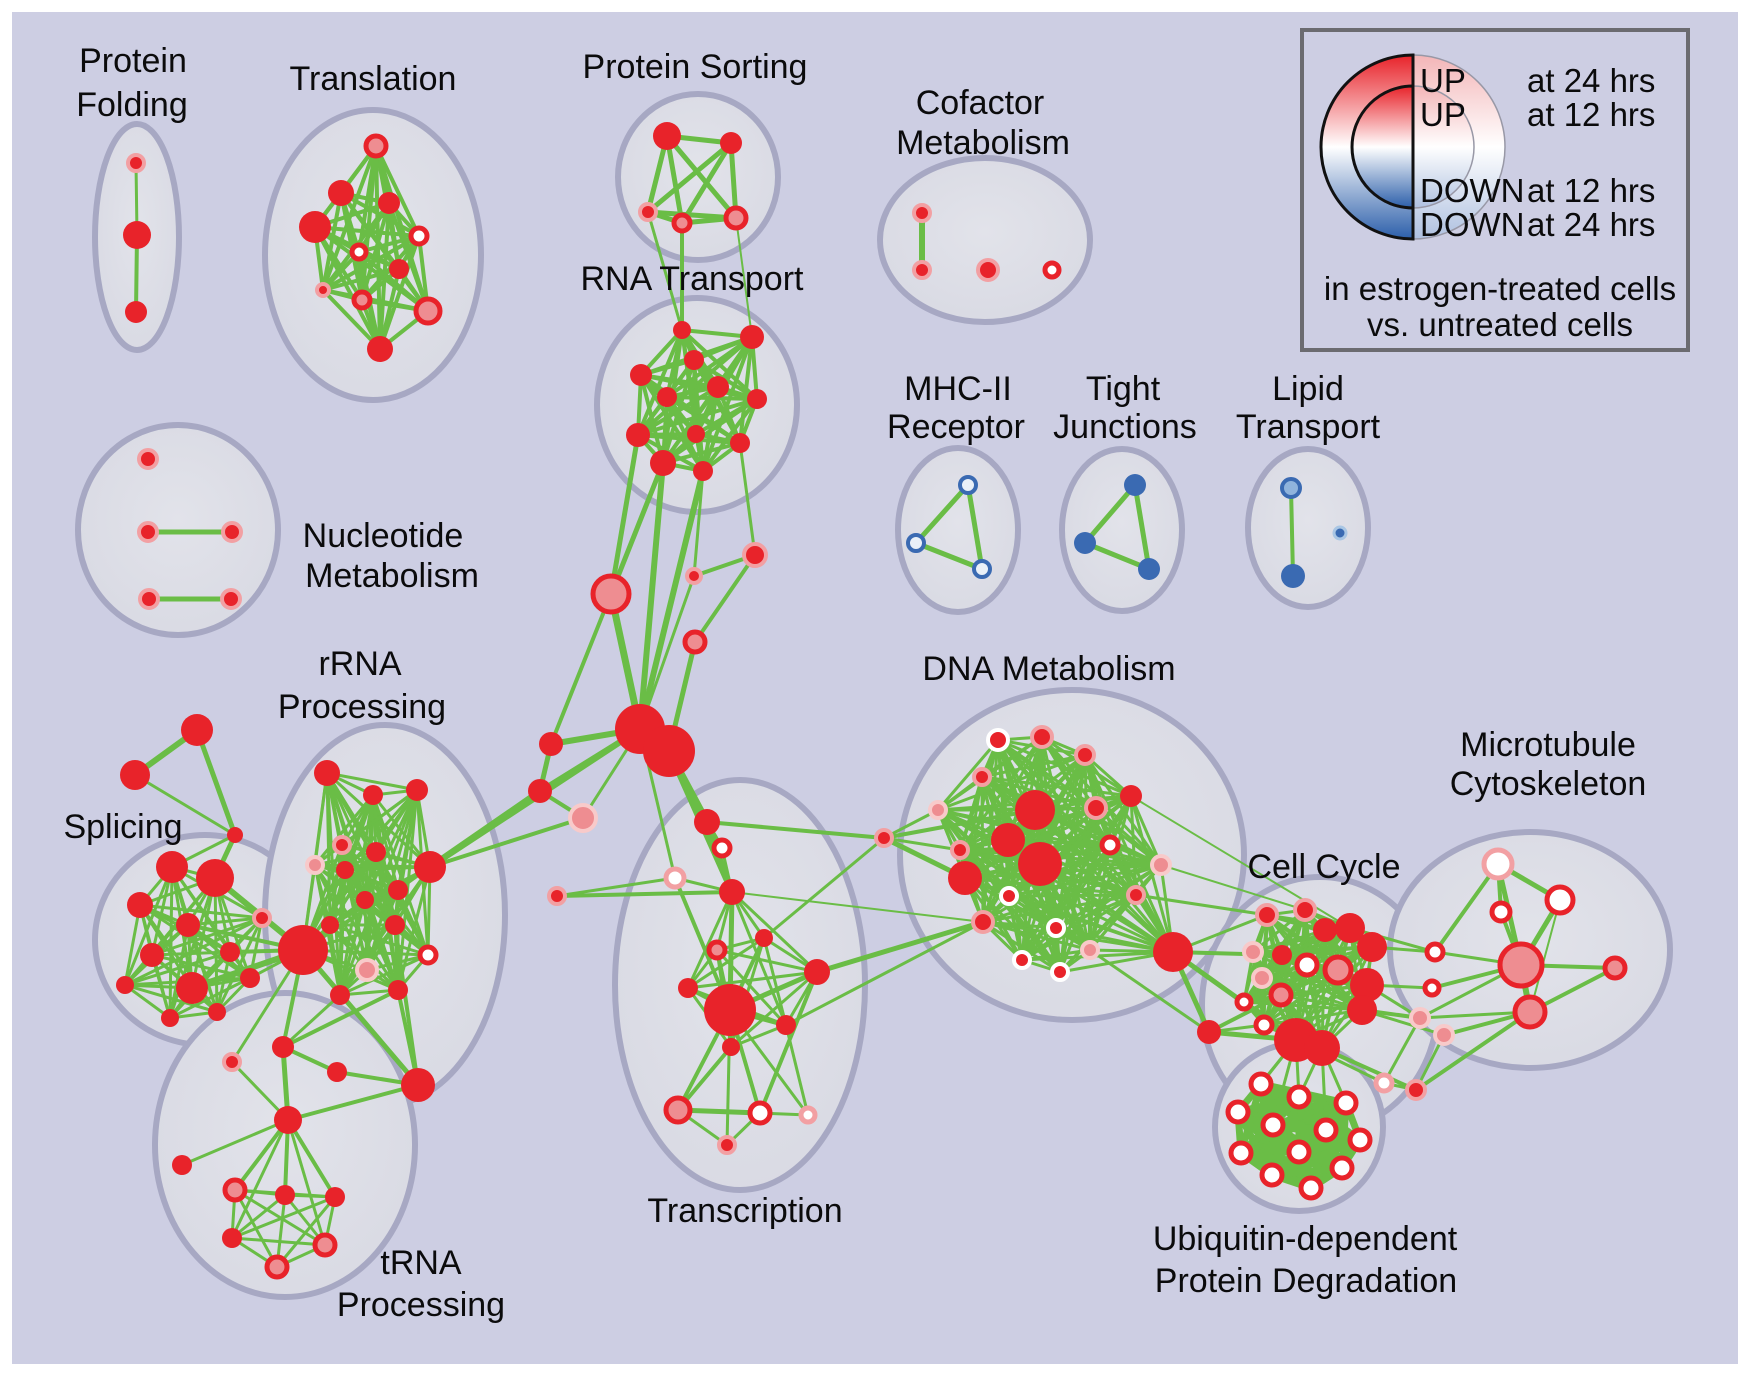 Image resolution: width=1750 pixels, height=1376 pixels. I want to click on network-node-tj1, so click(1135, 485).